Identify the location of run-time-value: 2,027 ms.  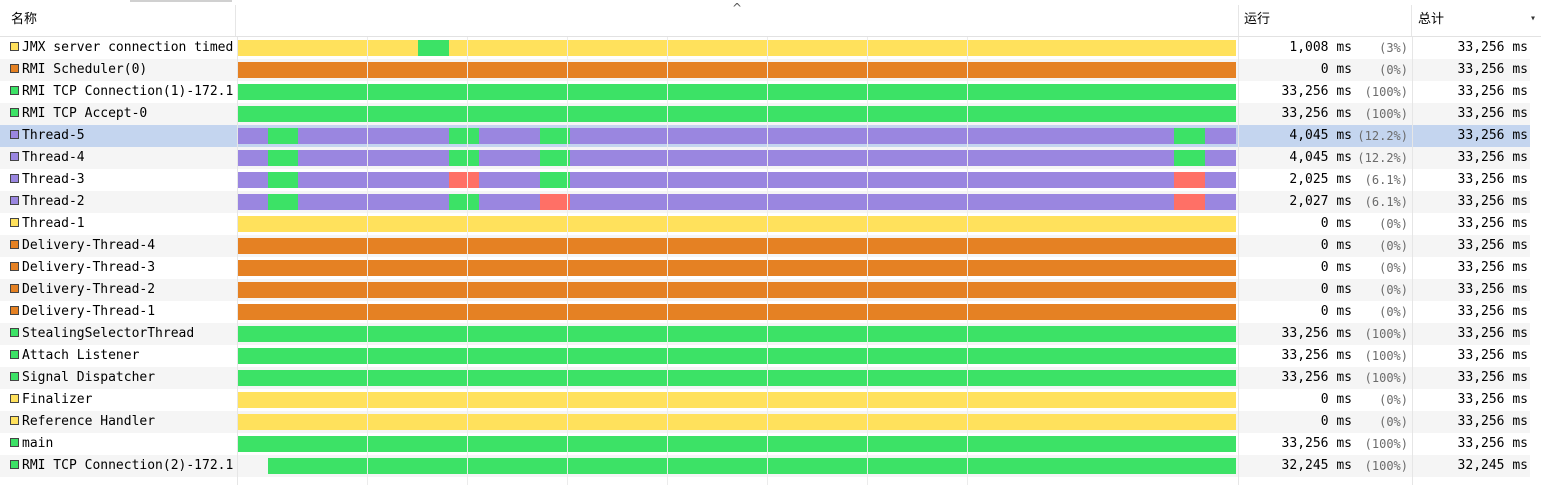
(1320, 201).